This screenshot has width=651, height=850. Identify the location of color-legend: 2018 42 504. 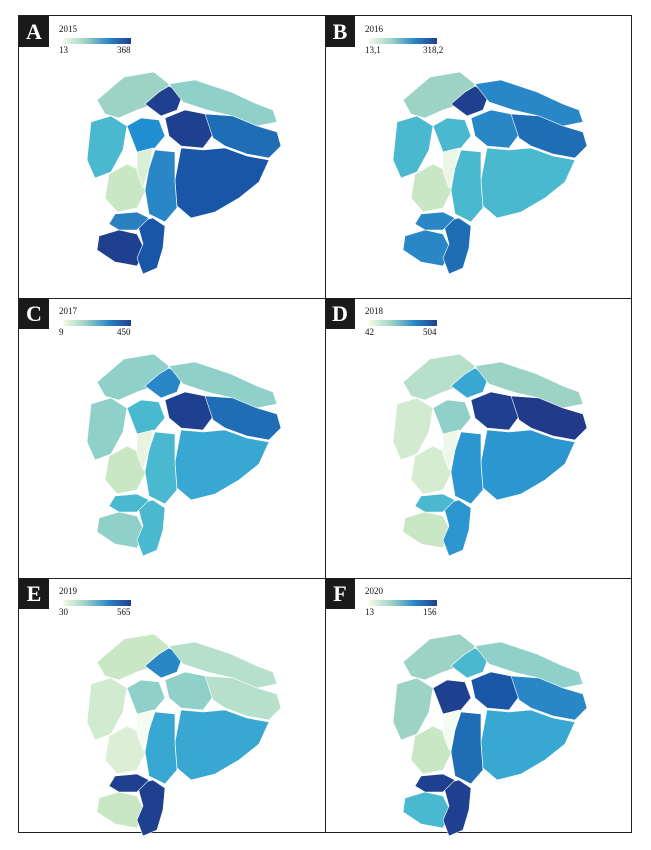
(425, 322).